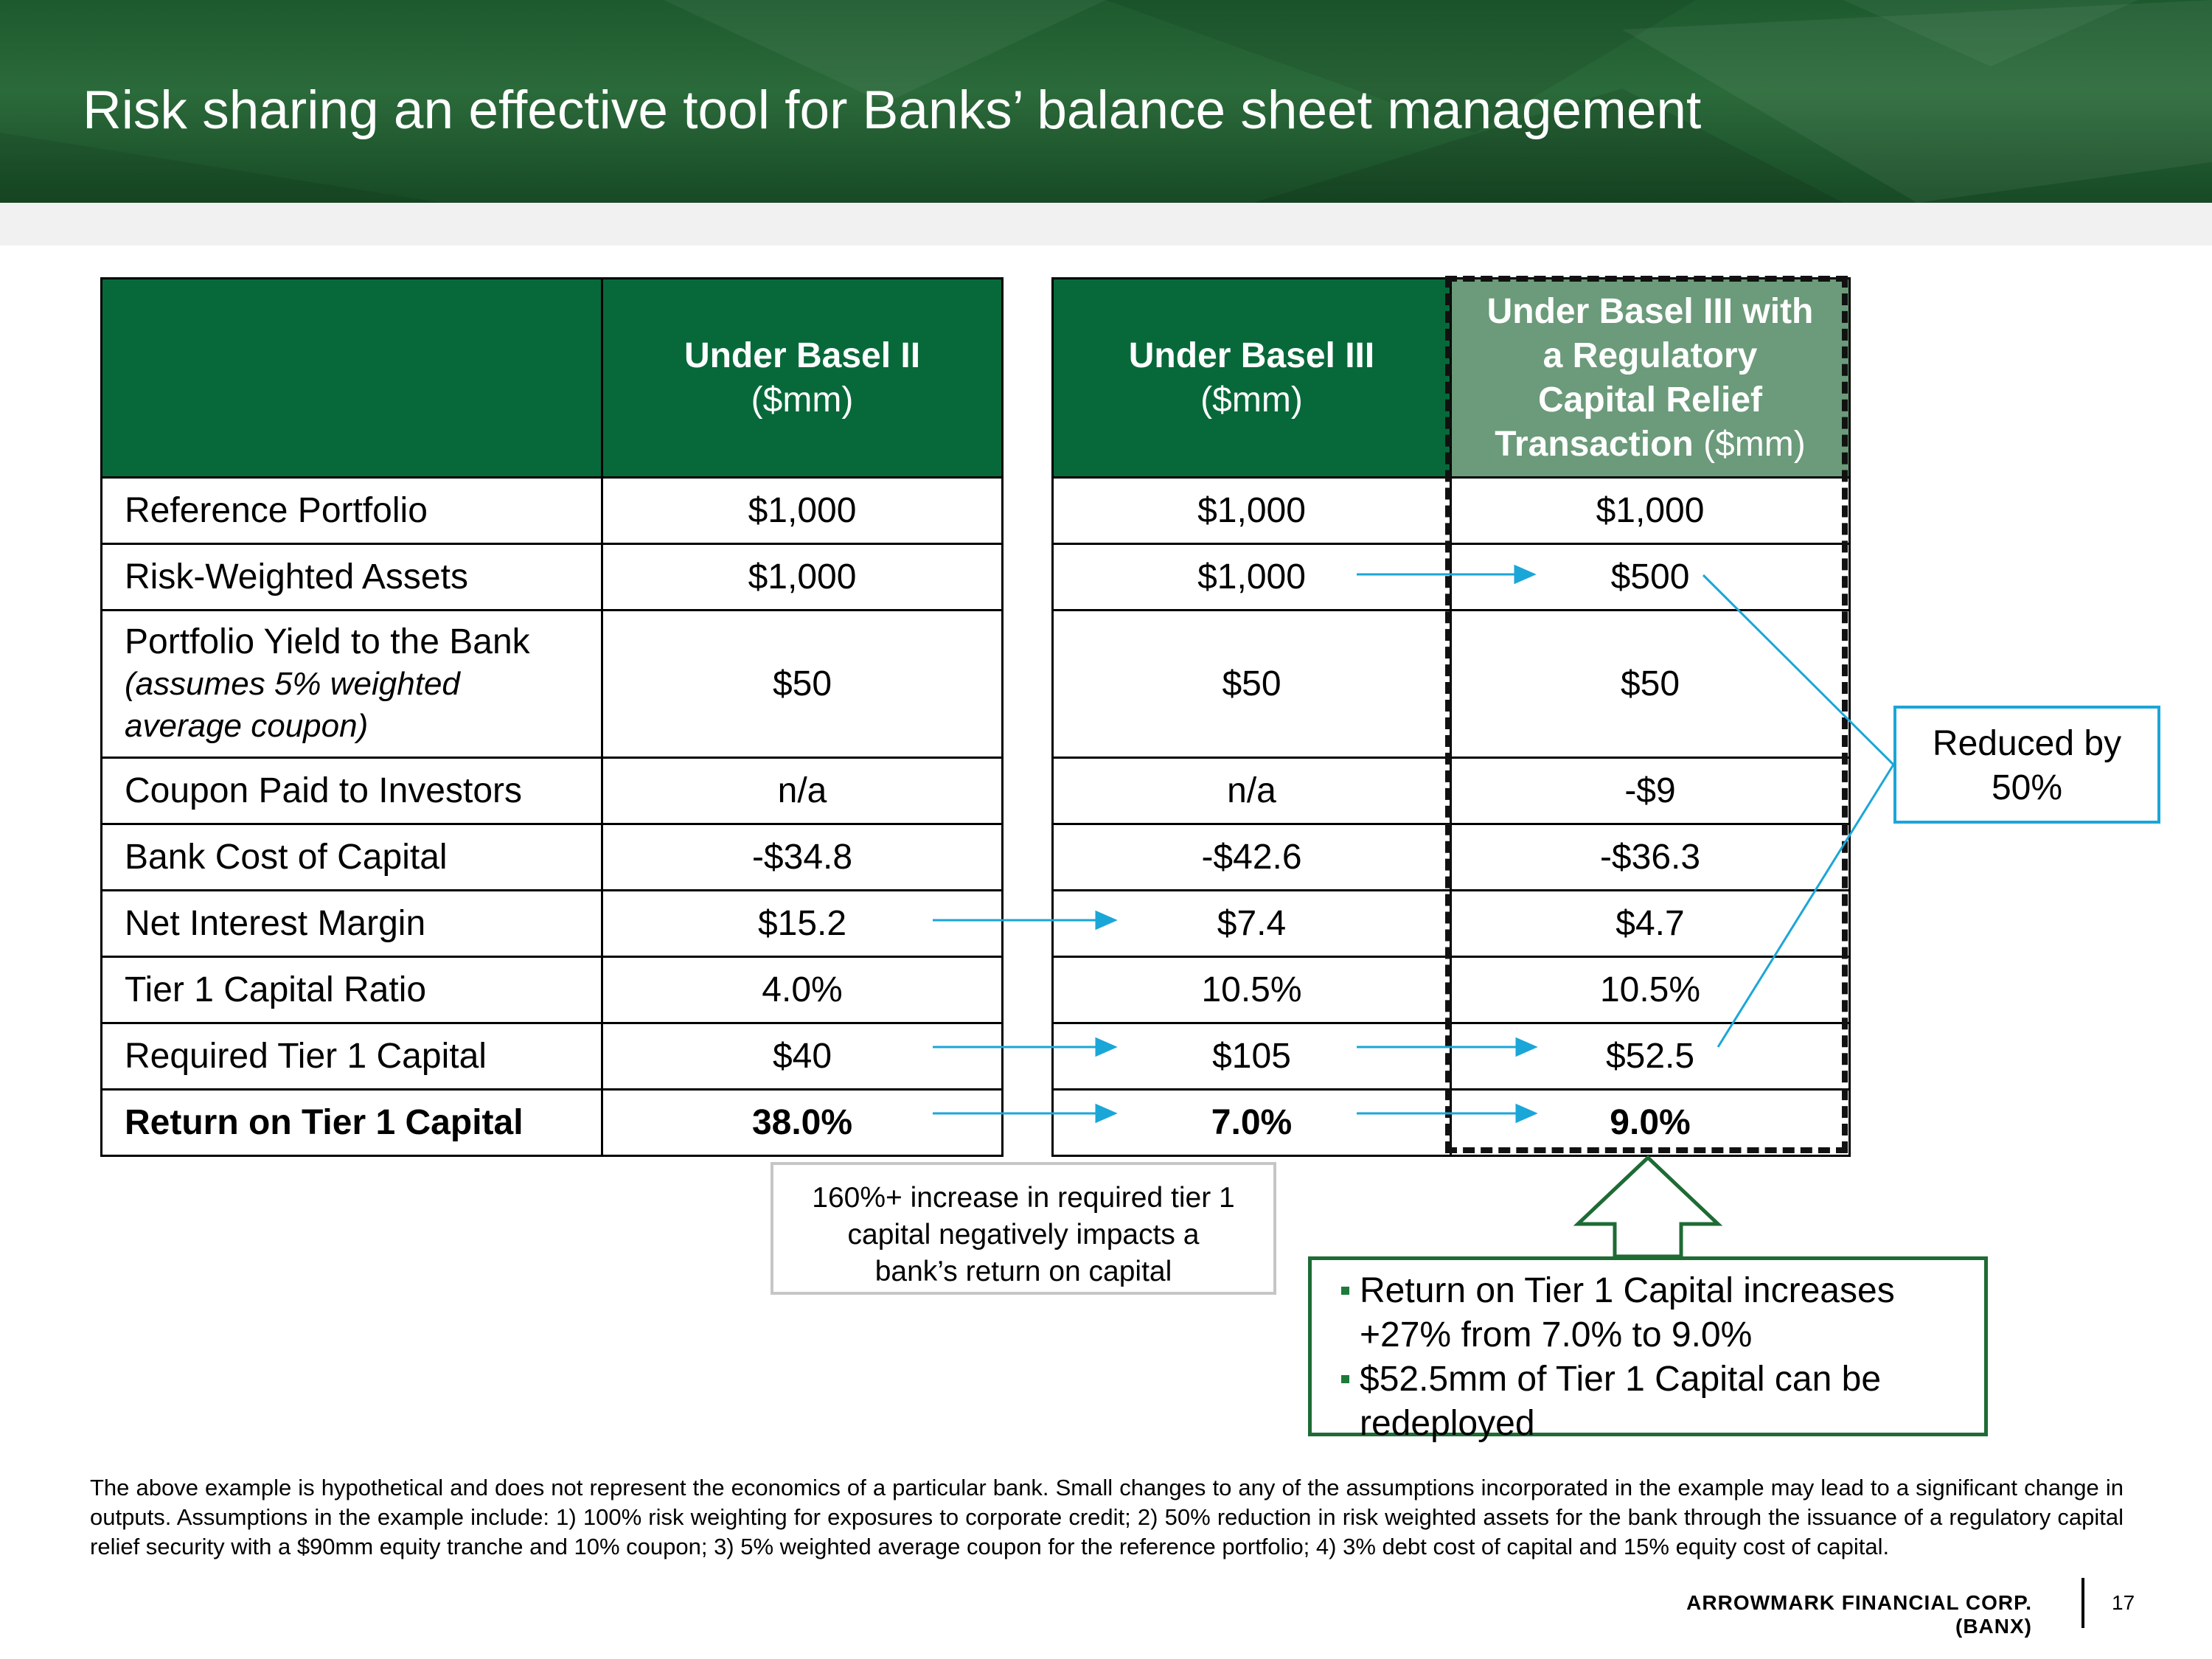  What do you see at coordinates (802, 791) in the screenshot?
I see `basel2-value: n/a` at bounding box center [802, 791].